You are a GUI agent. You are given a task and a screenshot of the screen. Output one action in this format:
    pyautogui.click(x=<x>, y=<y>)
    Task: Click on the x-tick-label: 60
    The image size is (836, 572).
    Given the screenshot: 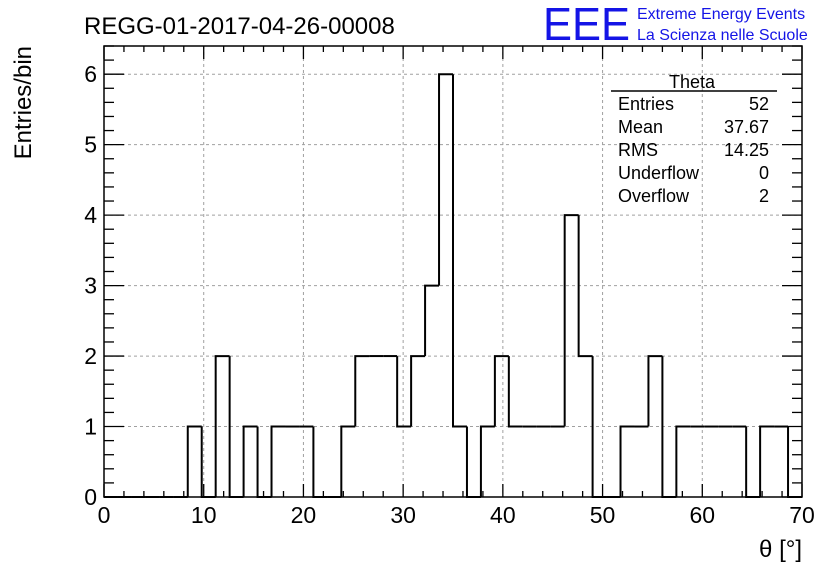 What is the action you would take?
    pyautogui.click(x=702, y=515)
    